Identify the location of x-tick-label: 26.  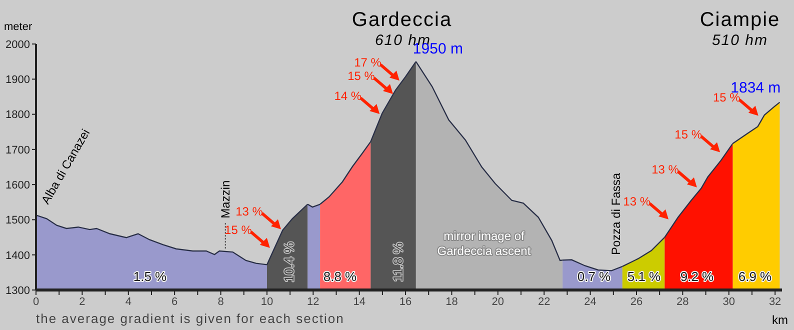
(636, 302).